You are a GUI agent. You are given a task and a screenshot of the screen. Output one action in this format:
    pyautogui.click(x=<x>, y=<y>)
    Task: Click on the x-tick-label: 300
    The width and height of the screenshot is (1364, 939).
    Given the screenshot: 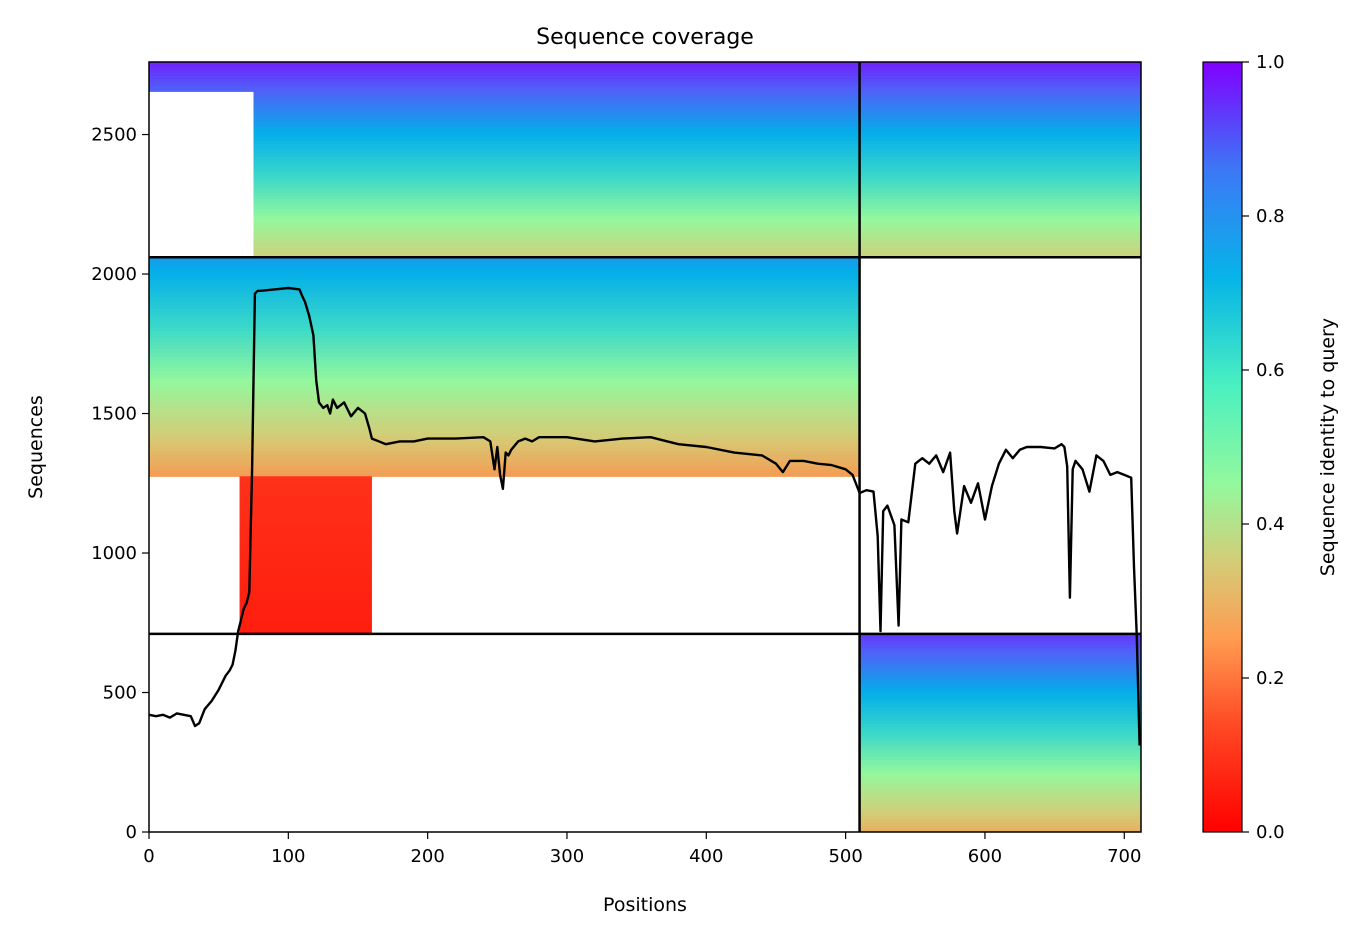 What is the action you would take?
    pyautogui.click(x=567, y=856)
    